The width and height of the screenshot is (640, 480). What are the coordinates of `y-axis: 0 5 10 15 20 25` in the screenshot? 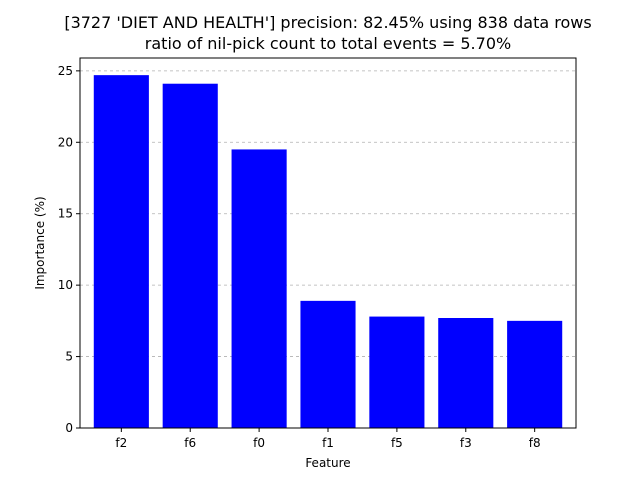 It's located at (69, 249).